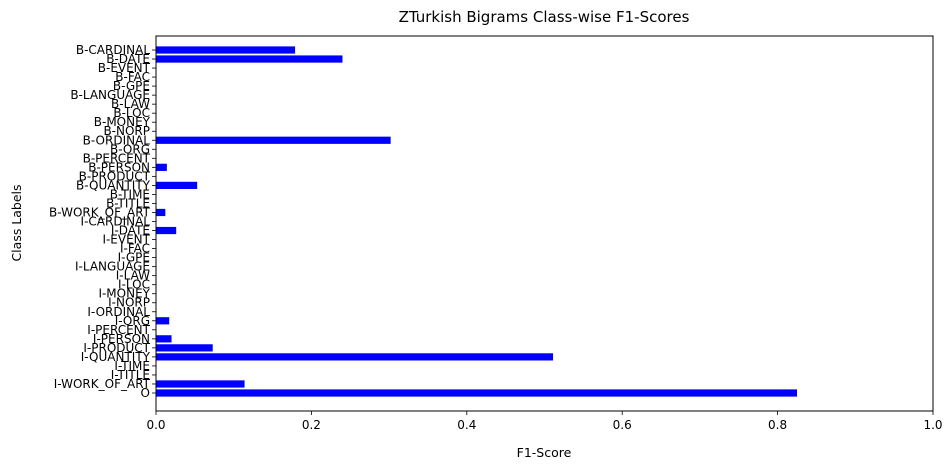 This screenshot has height=468, width=952. What do you see at coordinates (130, 231) in the screenshot?
I see `category-label: I-DATE` at bounding box center [130, 231].